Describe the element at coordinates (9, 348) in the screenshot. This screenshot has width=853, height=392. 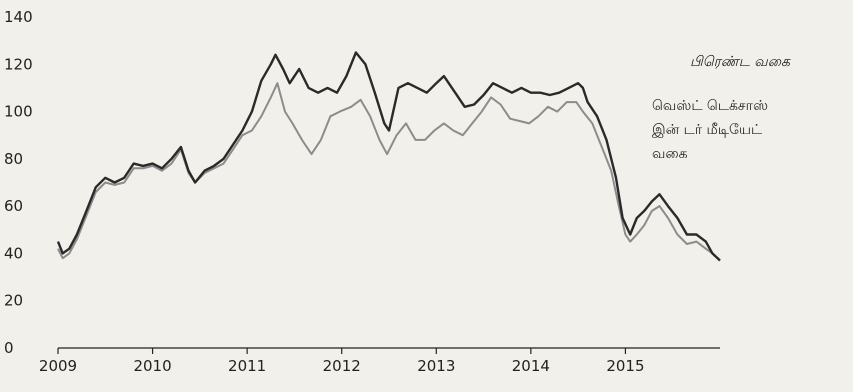
I see `y-tick-label: 0` at that location.